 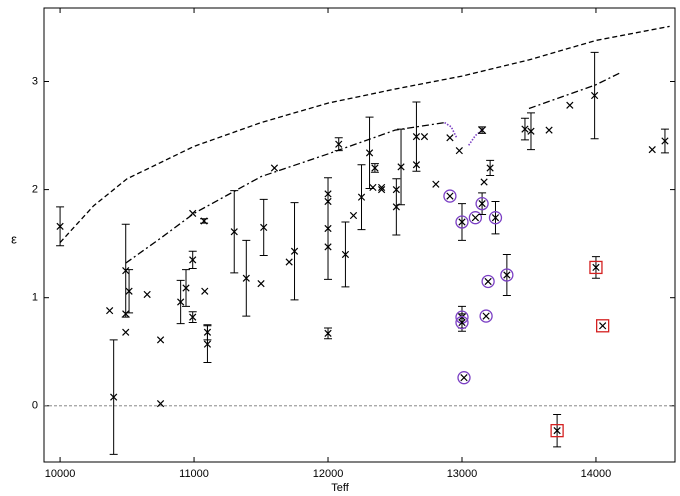 I want to click on y-tick-label: 2, so click(x=35, y=190).